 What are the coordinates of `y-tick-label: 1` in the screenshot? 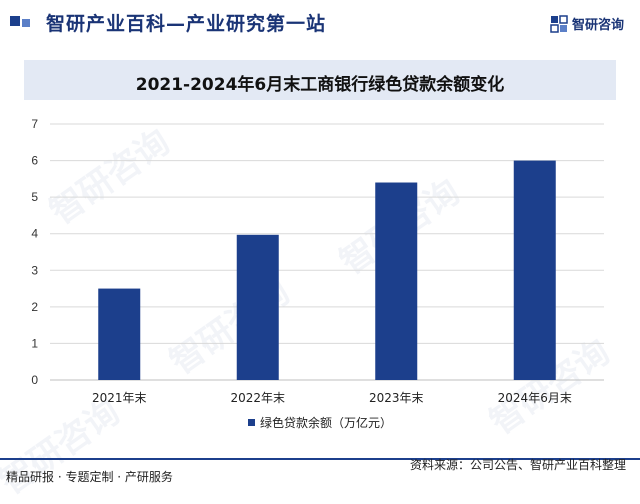 It's located at (34, 343).